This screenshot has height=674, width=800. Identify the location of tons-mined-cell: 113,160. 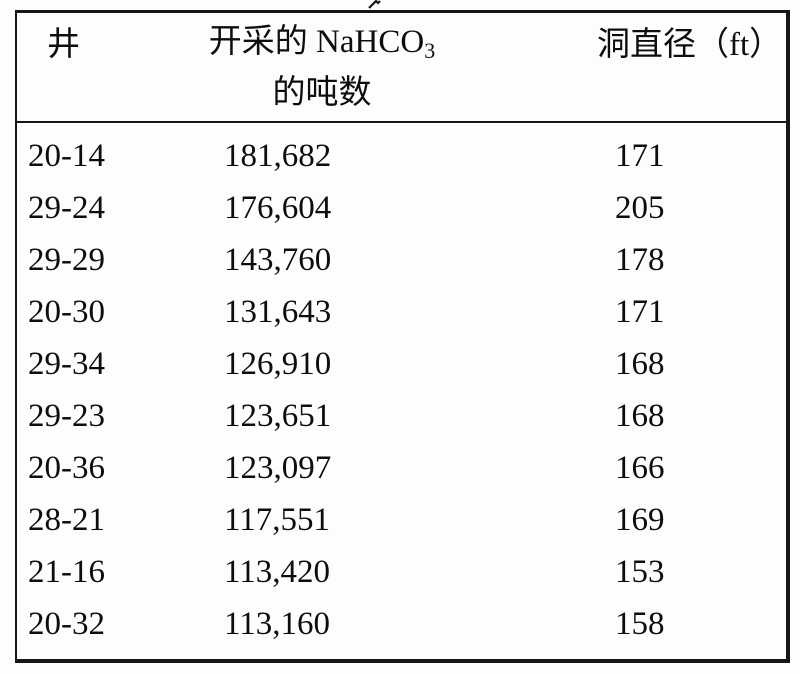
(277, 624).